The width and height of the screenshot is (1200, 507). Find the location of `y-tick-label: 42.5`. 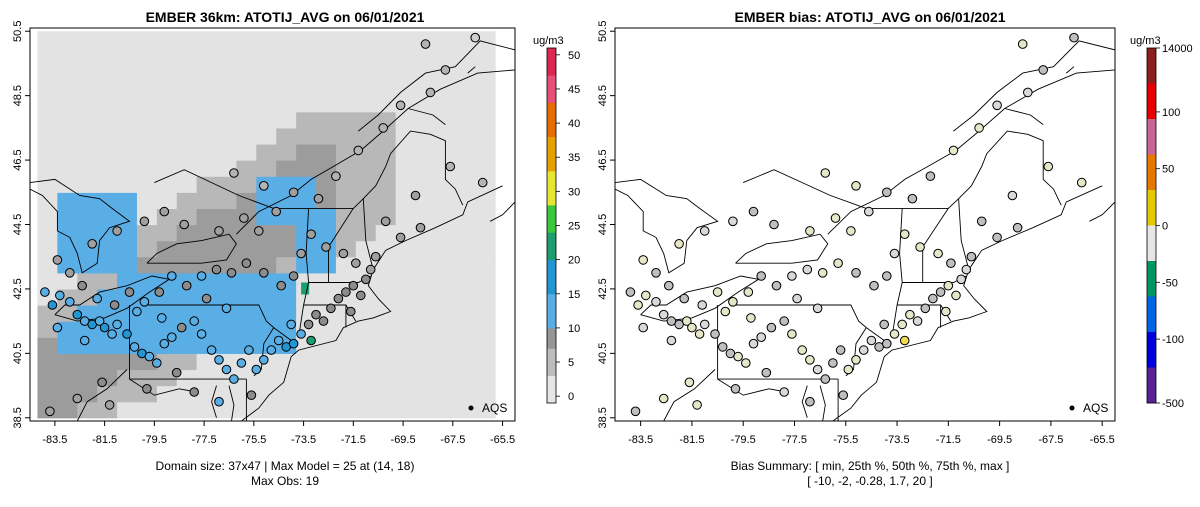

y-tick-label: 42.5 is located at coordinates (603, 288).